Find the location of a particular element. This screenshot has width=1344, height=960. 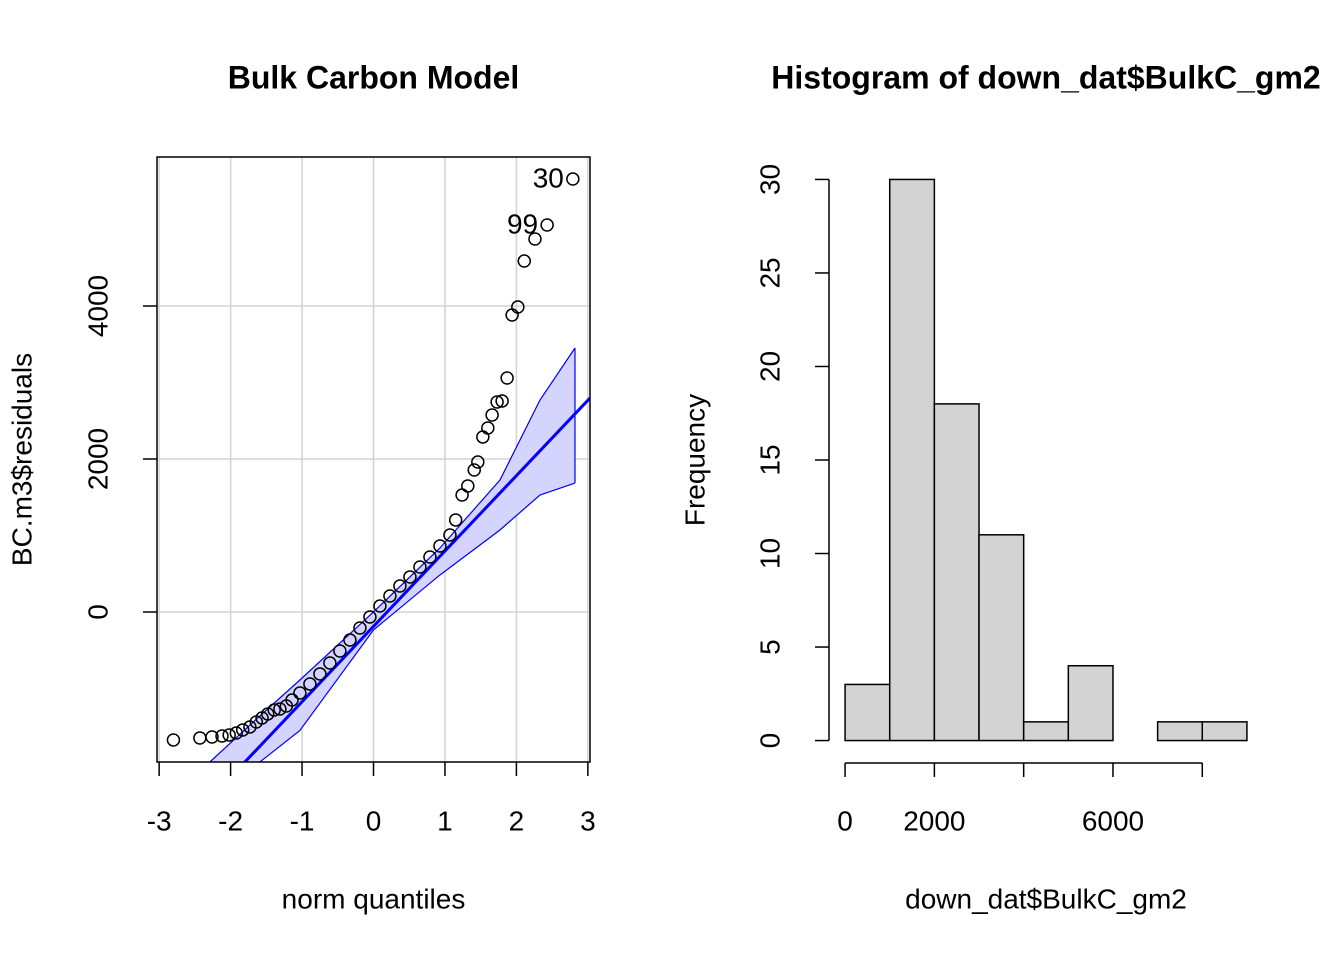

y-tick-label: 4000 is located at coordinates (97, 306).